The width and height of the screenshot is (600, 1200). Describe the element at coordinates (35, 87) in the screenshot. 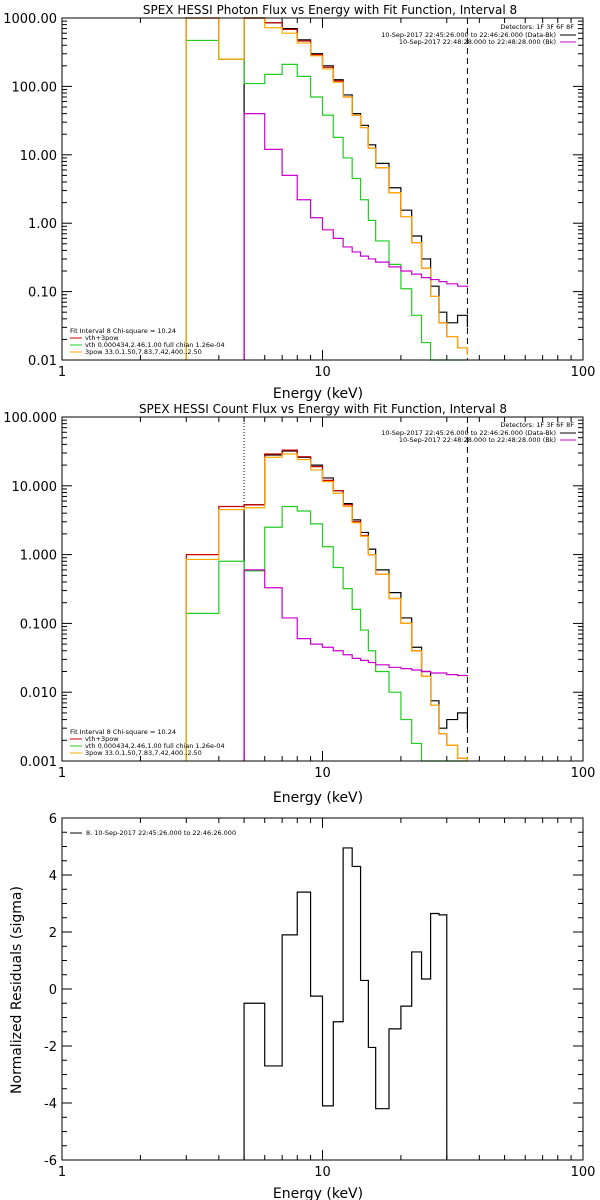

I see `photon-y-tick-label: 100.00` at that location.